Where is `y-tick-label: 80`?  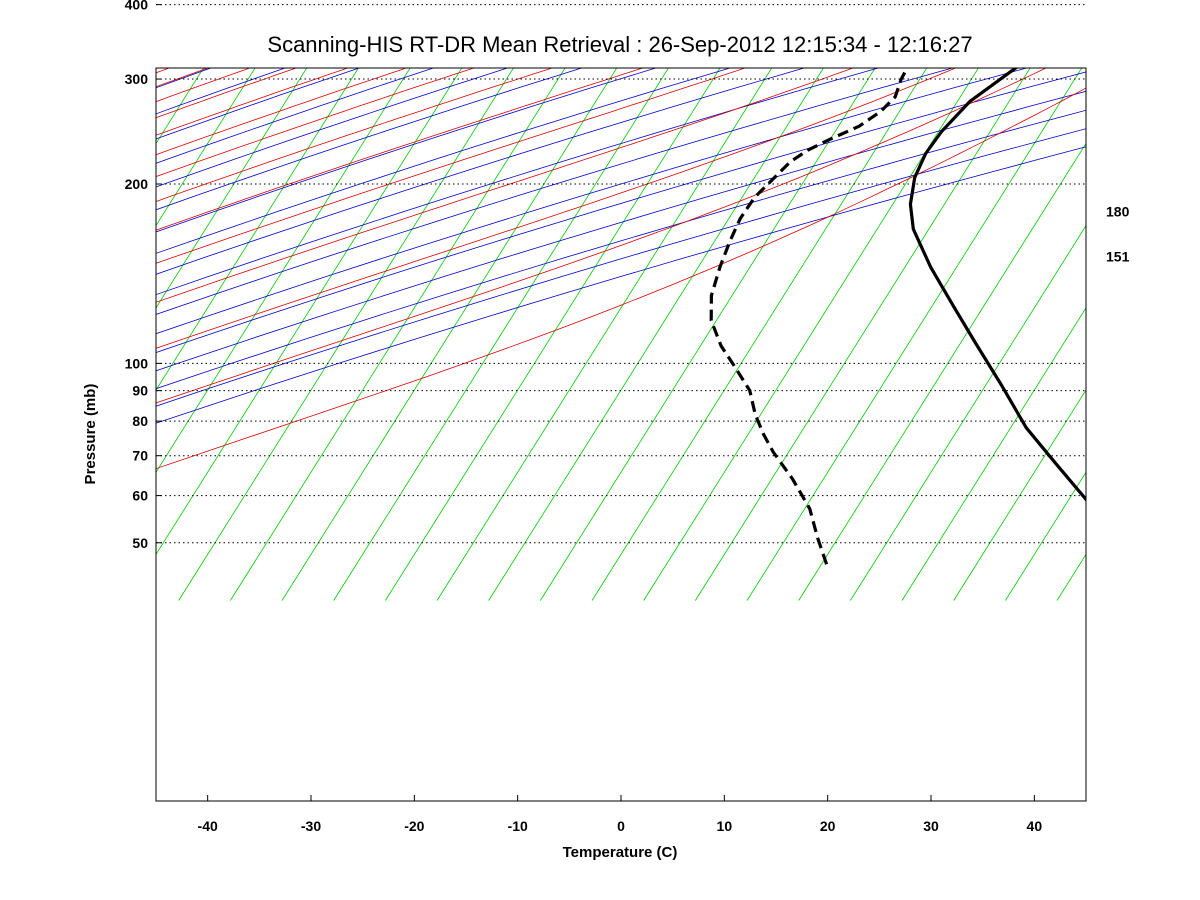
y-tick-label: 80 is located at coordinates (140, 421).